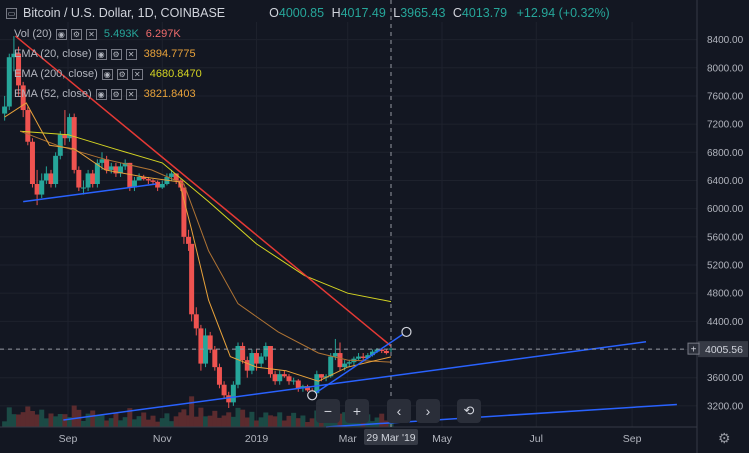  What do you see at coordinates (399, 411) in the screenshot?
I see `scroll-left-button: ‹` at bounding box center [399, 411].